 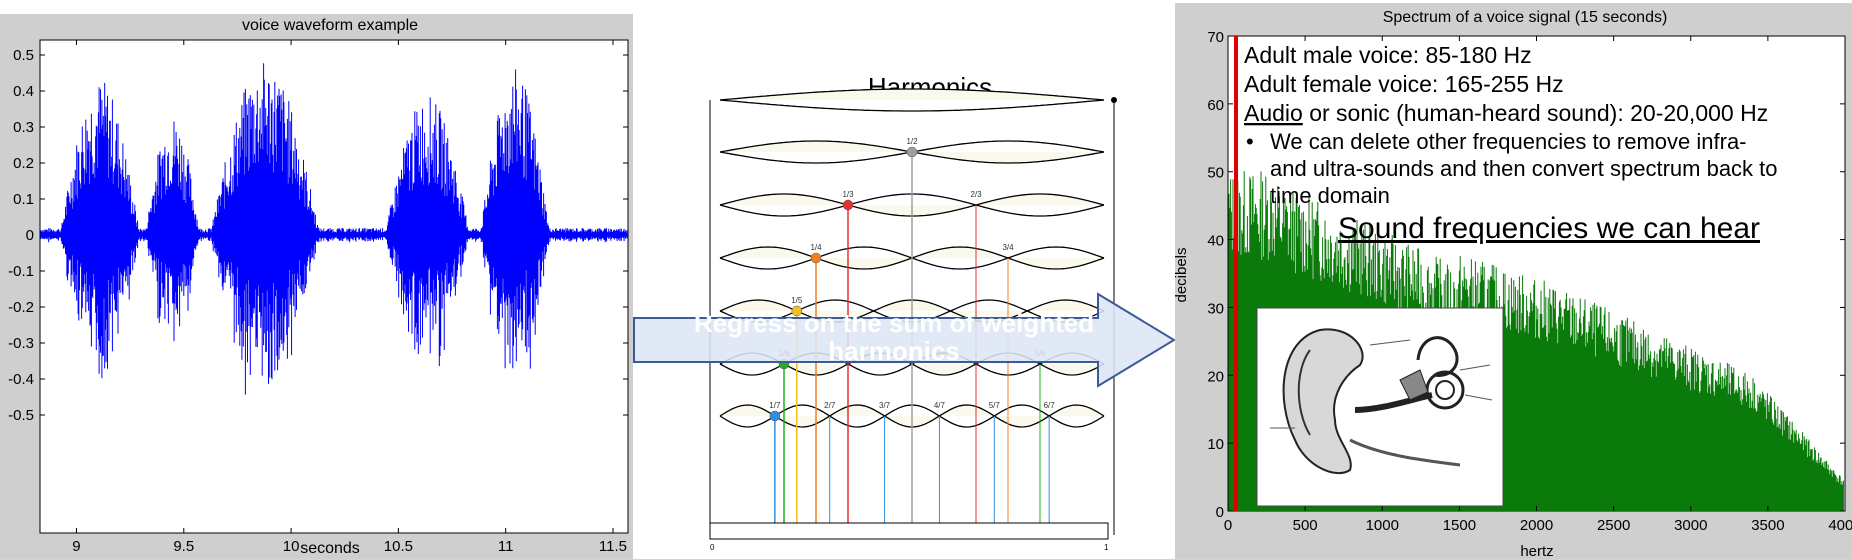 What do you see at coordinates (613, 546) in the screenshot?
I see `waveform-x-tick-label: 11.5` at bounding box center [613, 546].